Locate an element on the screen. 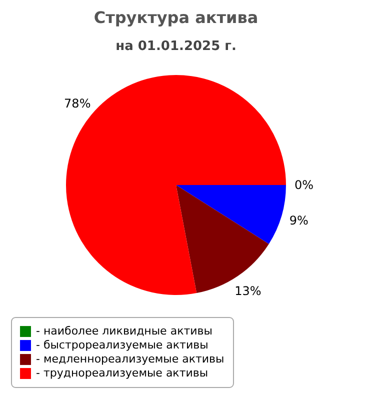  legend-label: - наиболее ликвидные активы is located at coordinates (124, 331).